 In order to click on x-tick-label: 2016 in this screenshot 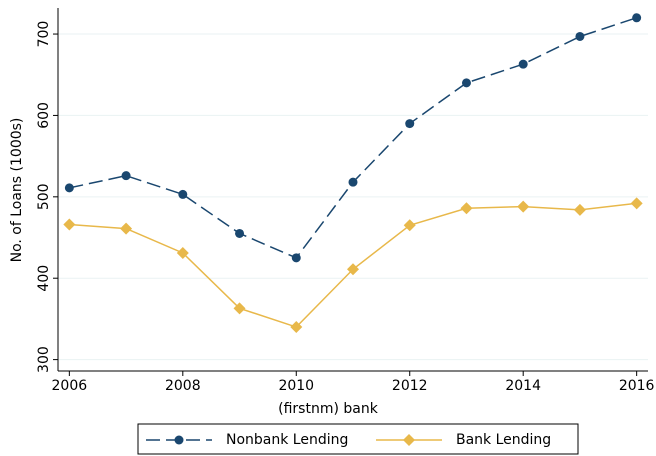, I will do `click(637, 386)`.